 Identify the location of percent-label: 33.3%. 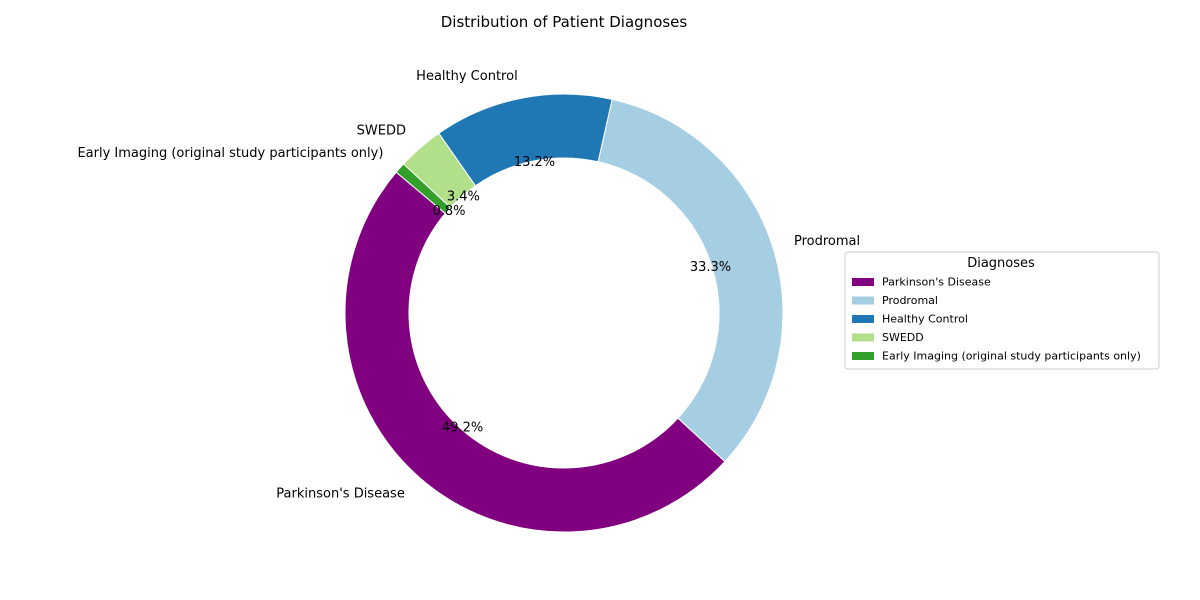
(710, 267).